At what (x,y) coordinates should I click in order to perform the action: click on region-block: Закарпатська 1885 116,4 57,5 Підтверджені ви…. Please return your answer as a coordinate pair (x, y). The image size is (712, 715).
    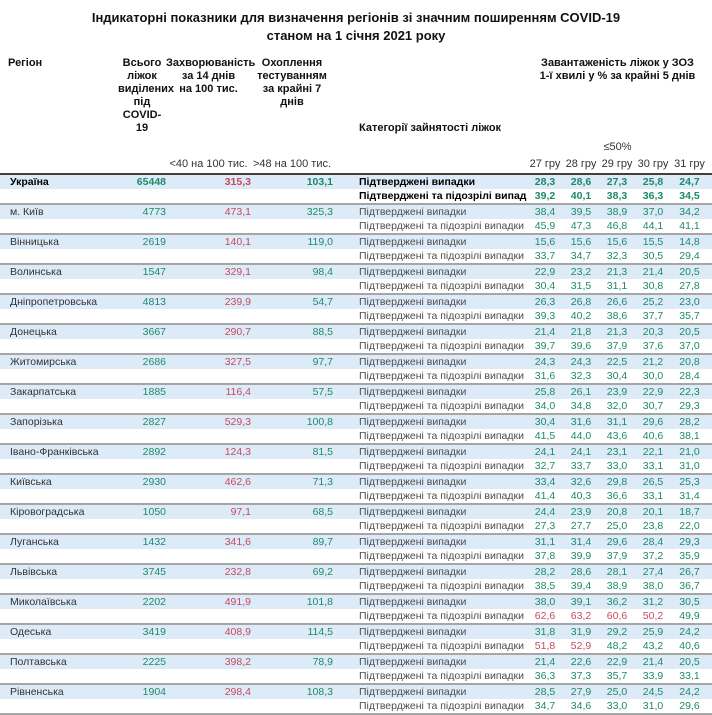
    Looking at the image, I should click on (356, 400).